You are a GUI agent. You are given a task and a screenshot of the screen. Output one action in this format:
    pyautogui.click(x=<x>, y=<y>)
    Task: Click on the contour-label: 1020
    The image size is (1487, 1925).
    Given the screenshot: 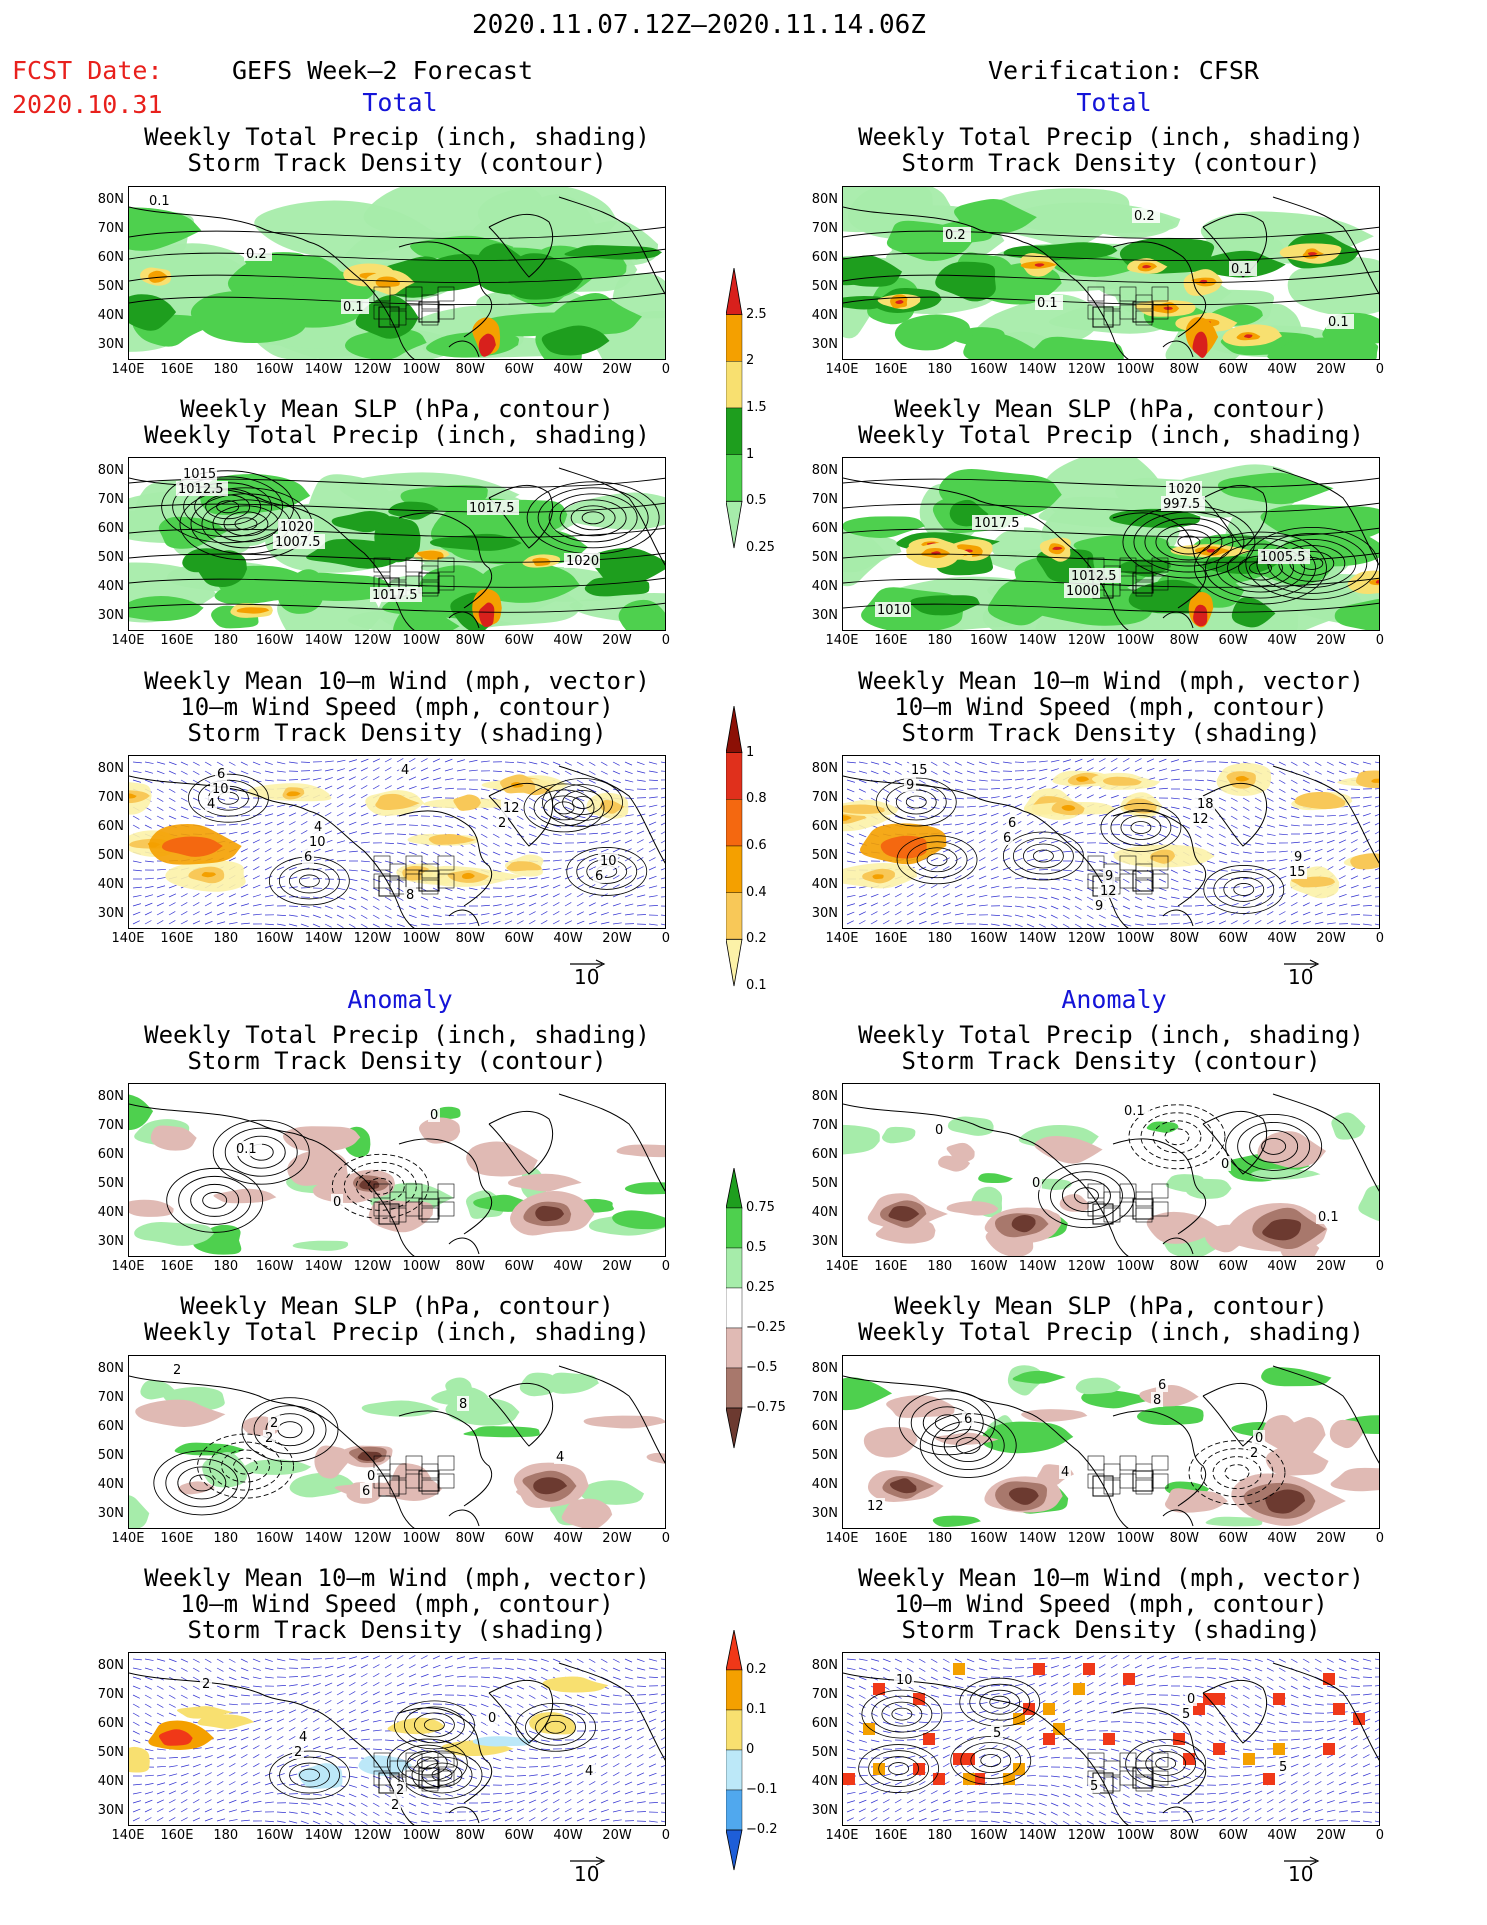 What is the action you would take?
    pyautogui.click(x=296, y=527)
    